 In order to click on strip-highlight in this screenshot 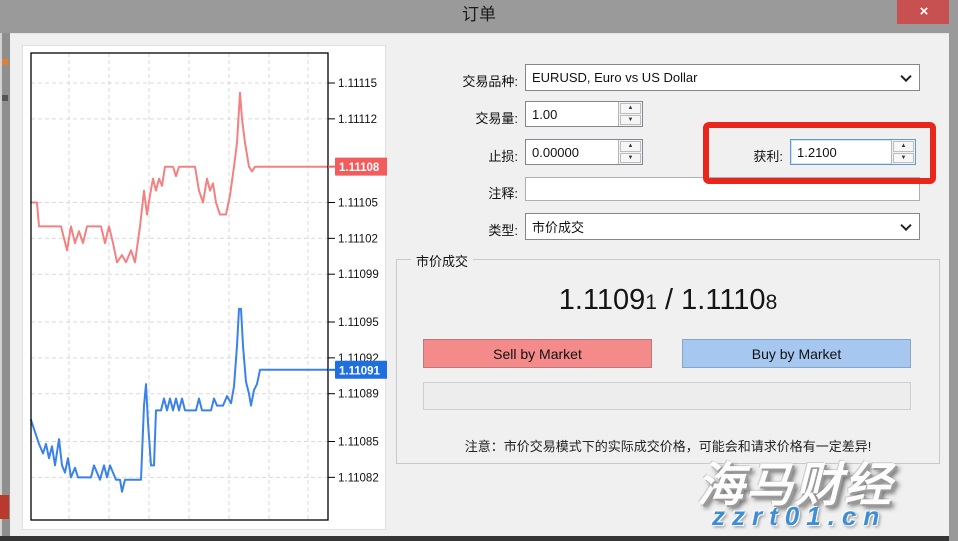, I will do `click(1, 287)`.